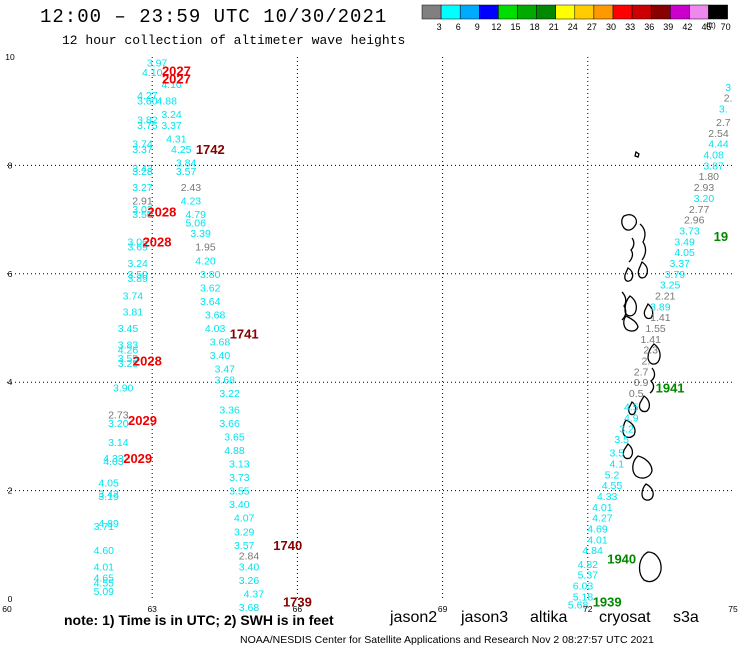  What do you see at coordinates (196, 223) in the screenshot?
I see `wave-height-label: 5.06` at bounding box center [196, 223].